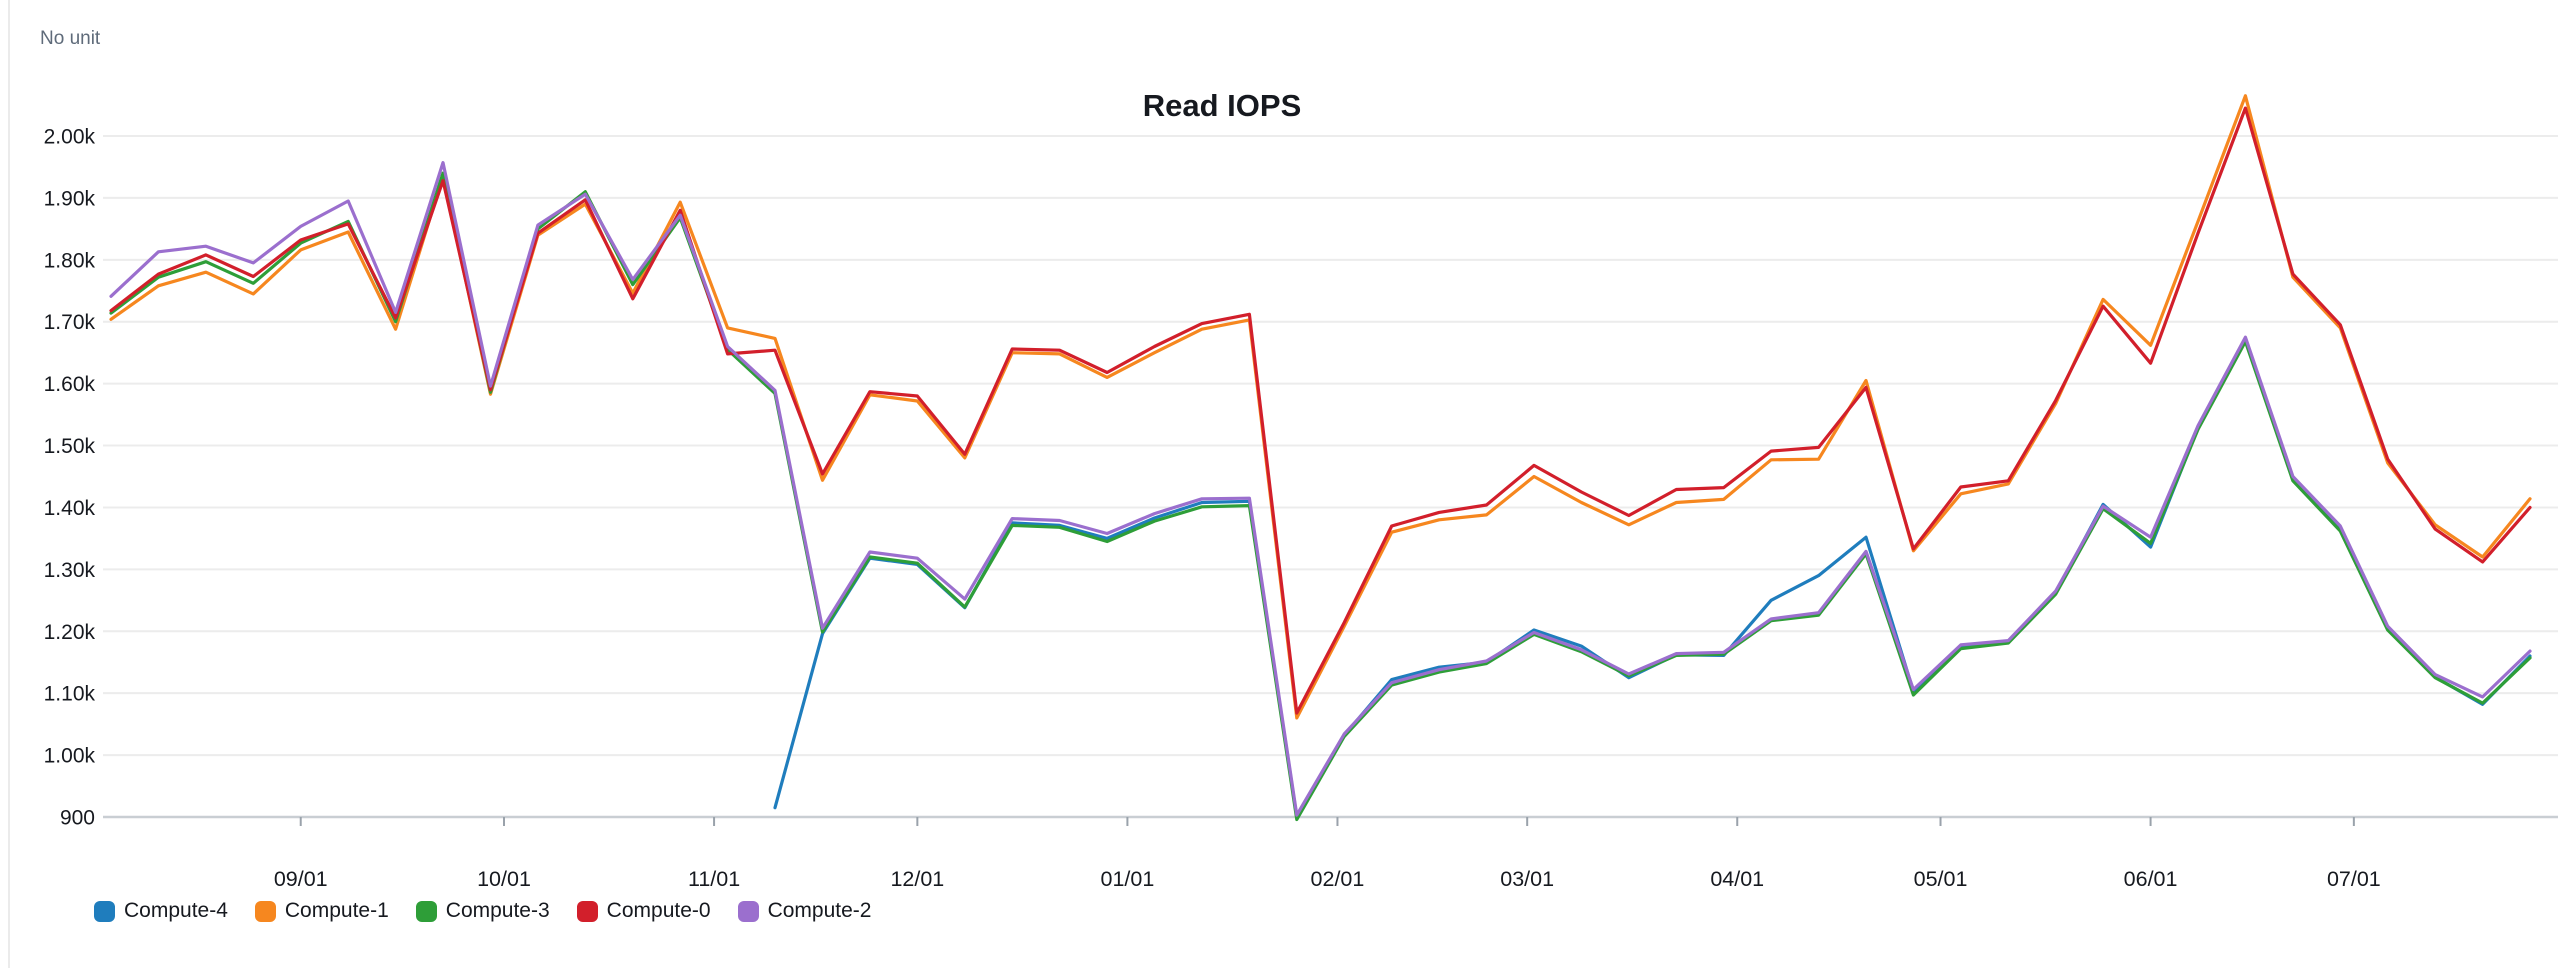 This screenshot has height=968, width=2575. I want to click on legend-item-compute-3: Compute-3, so click(482, 911).